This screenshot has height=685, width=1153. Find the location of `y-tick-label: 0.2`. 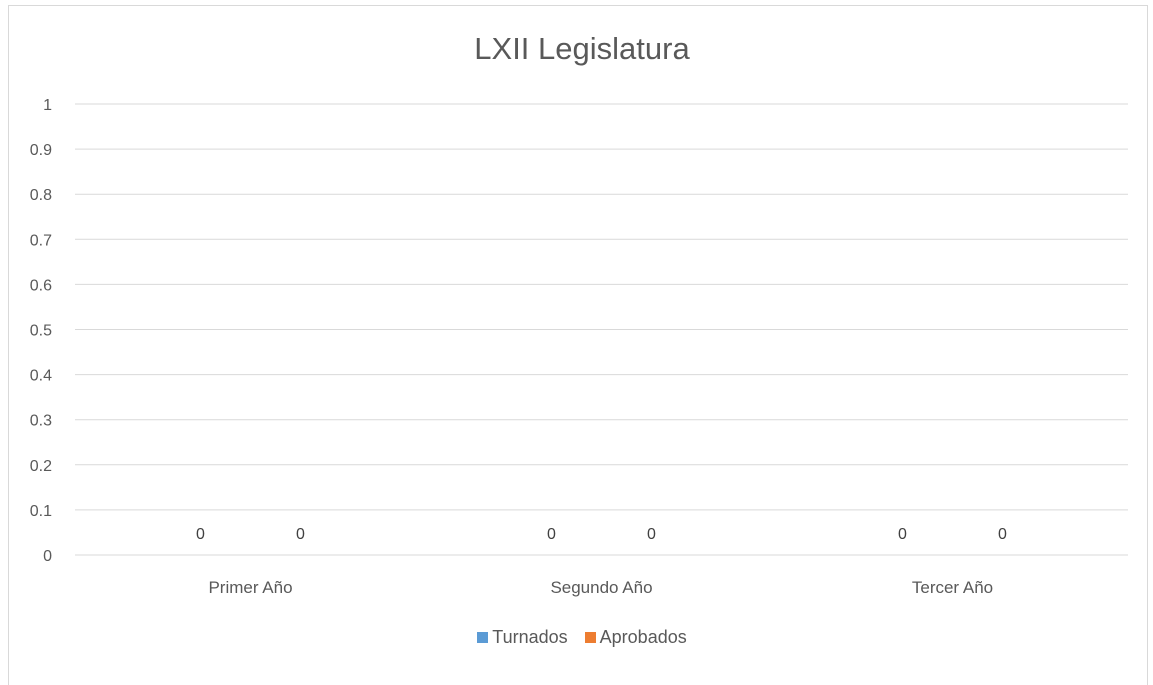

y-tick-label: 0.2 is located at coordinates (41, 466).